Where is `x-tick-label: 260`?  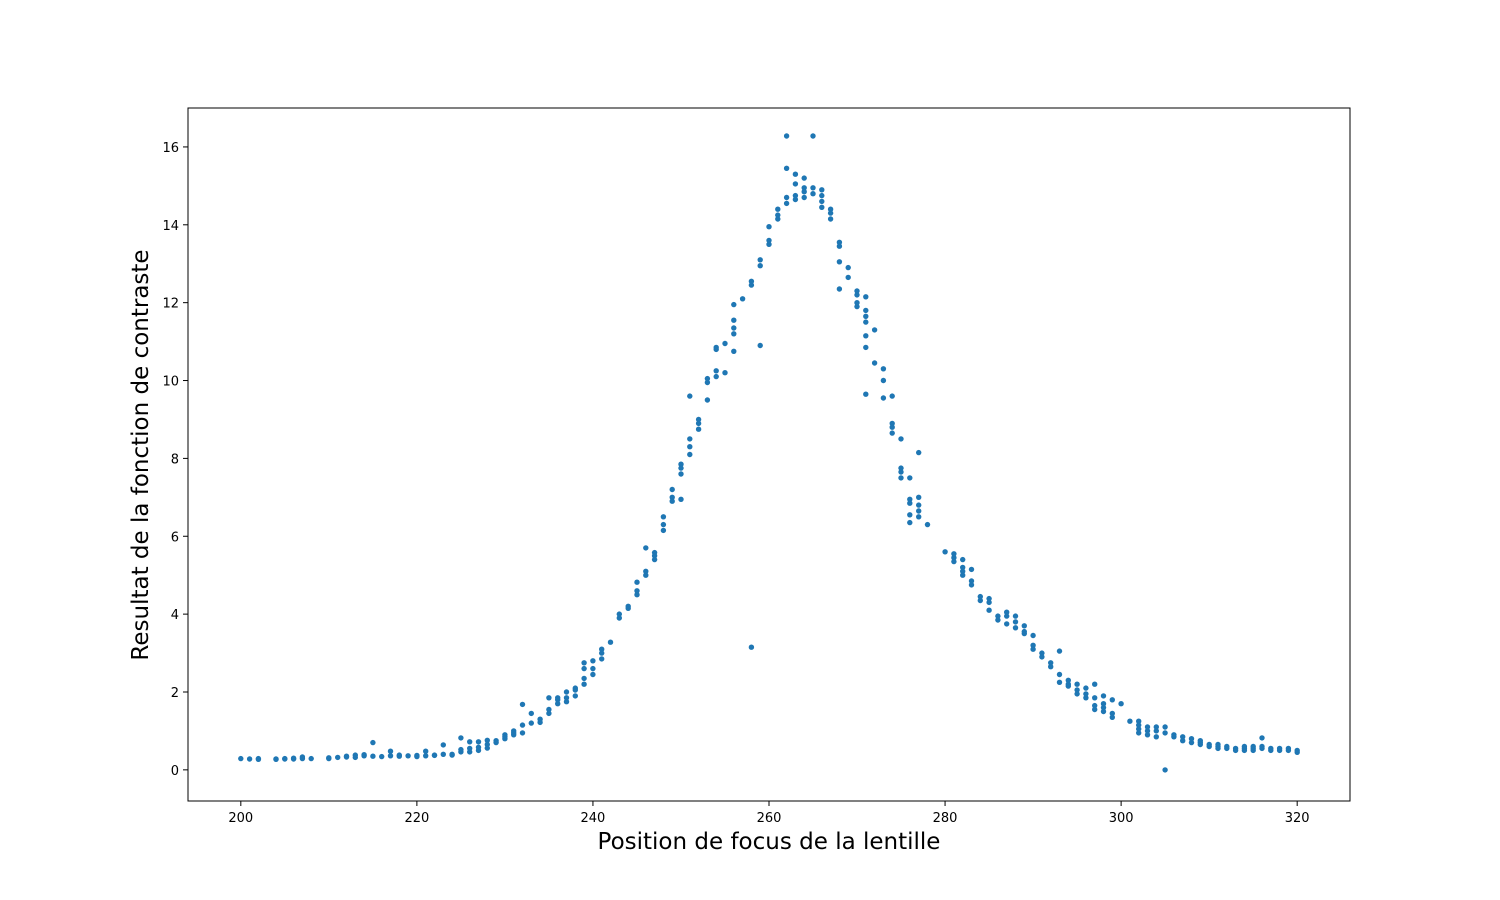
x-tick-label: 260 is located at coordinates (769, 818).